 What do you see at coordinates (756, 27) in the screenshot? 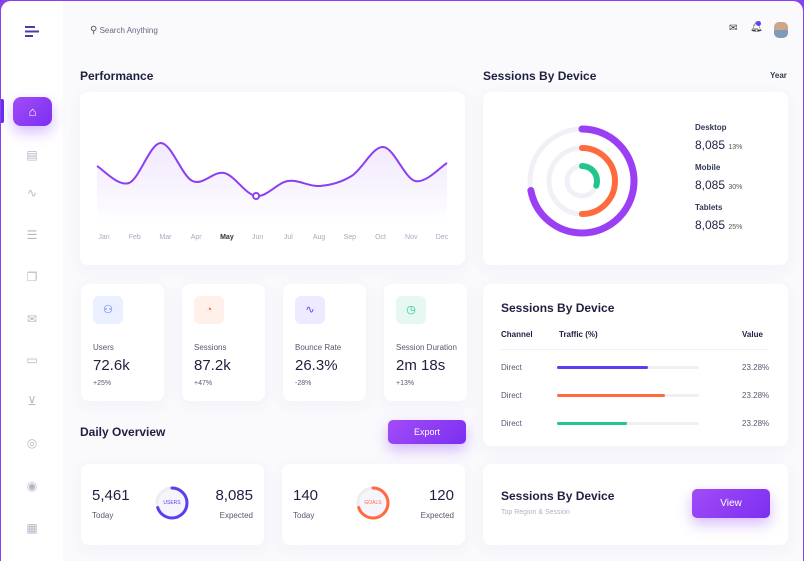
I see `bell-icon: 🔔︎` at bounding box center [756, 27].